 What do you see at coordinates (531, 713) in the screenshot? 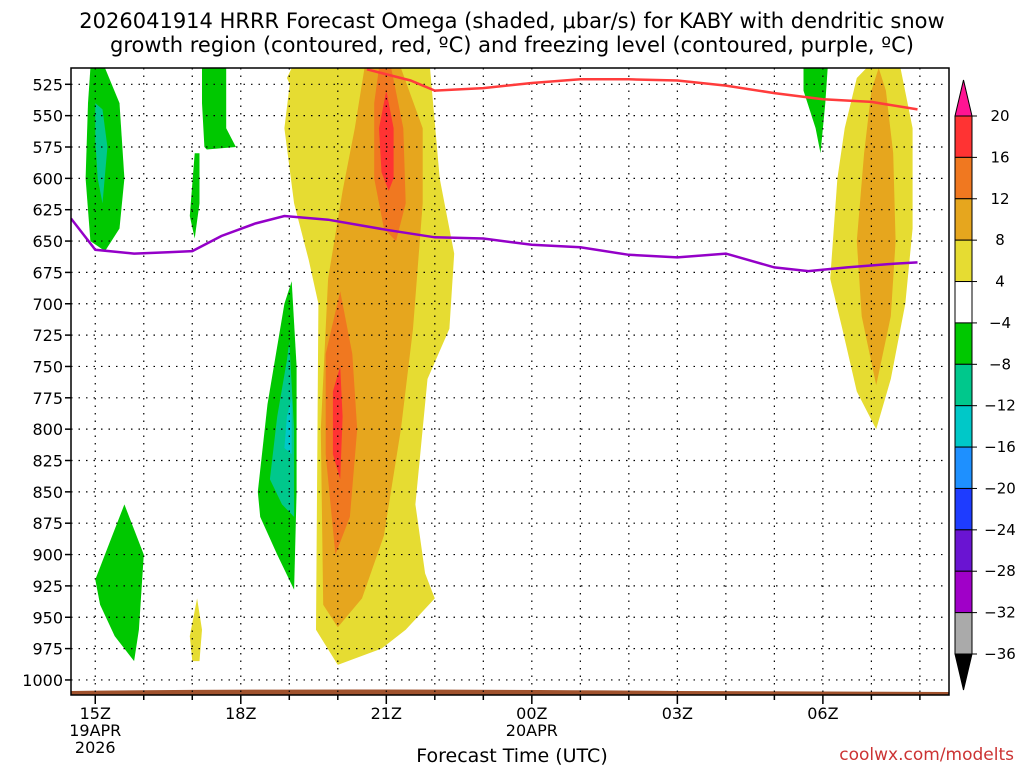
I see `x-tick-label-24-1: 00Z` at bounding box center [531, 713].